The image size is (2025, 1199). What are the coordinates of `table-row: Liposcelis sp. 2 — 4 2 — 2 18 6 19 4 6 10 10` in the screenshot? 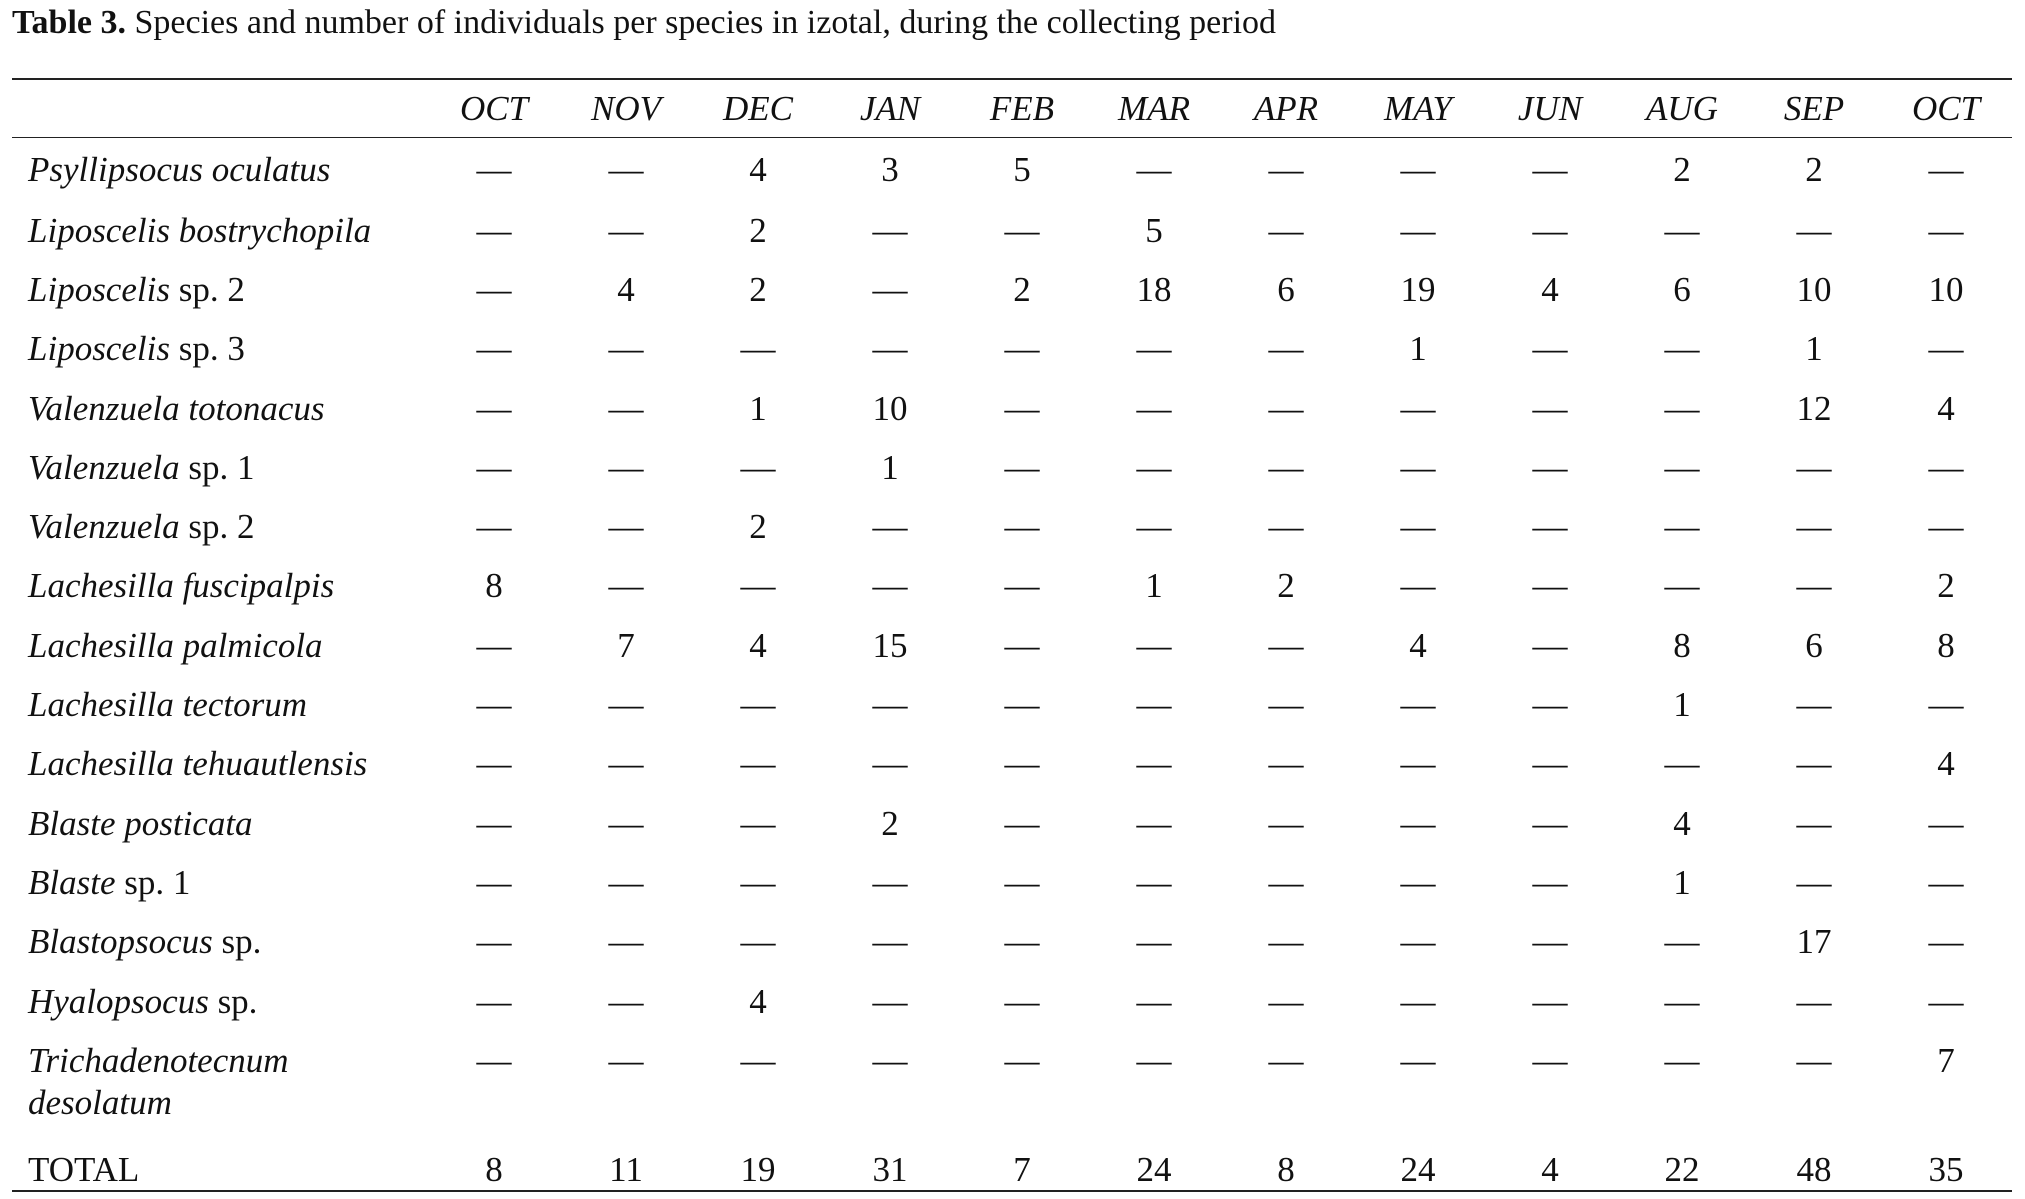 It's located at (1012, 289).